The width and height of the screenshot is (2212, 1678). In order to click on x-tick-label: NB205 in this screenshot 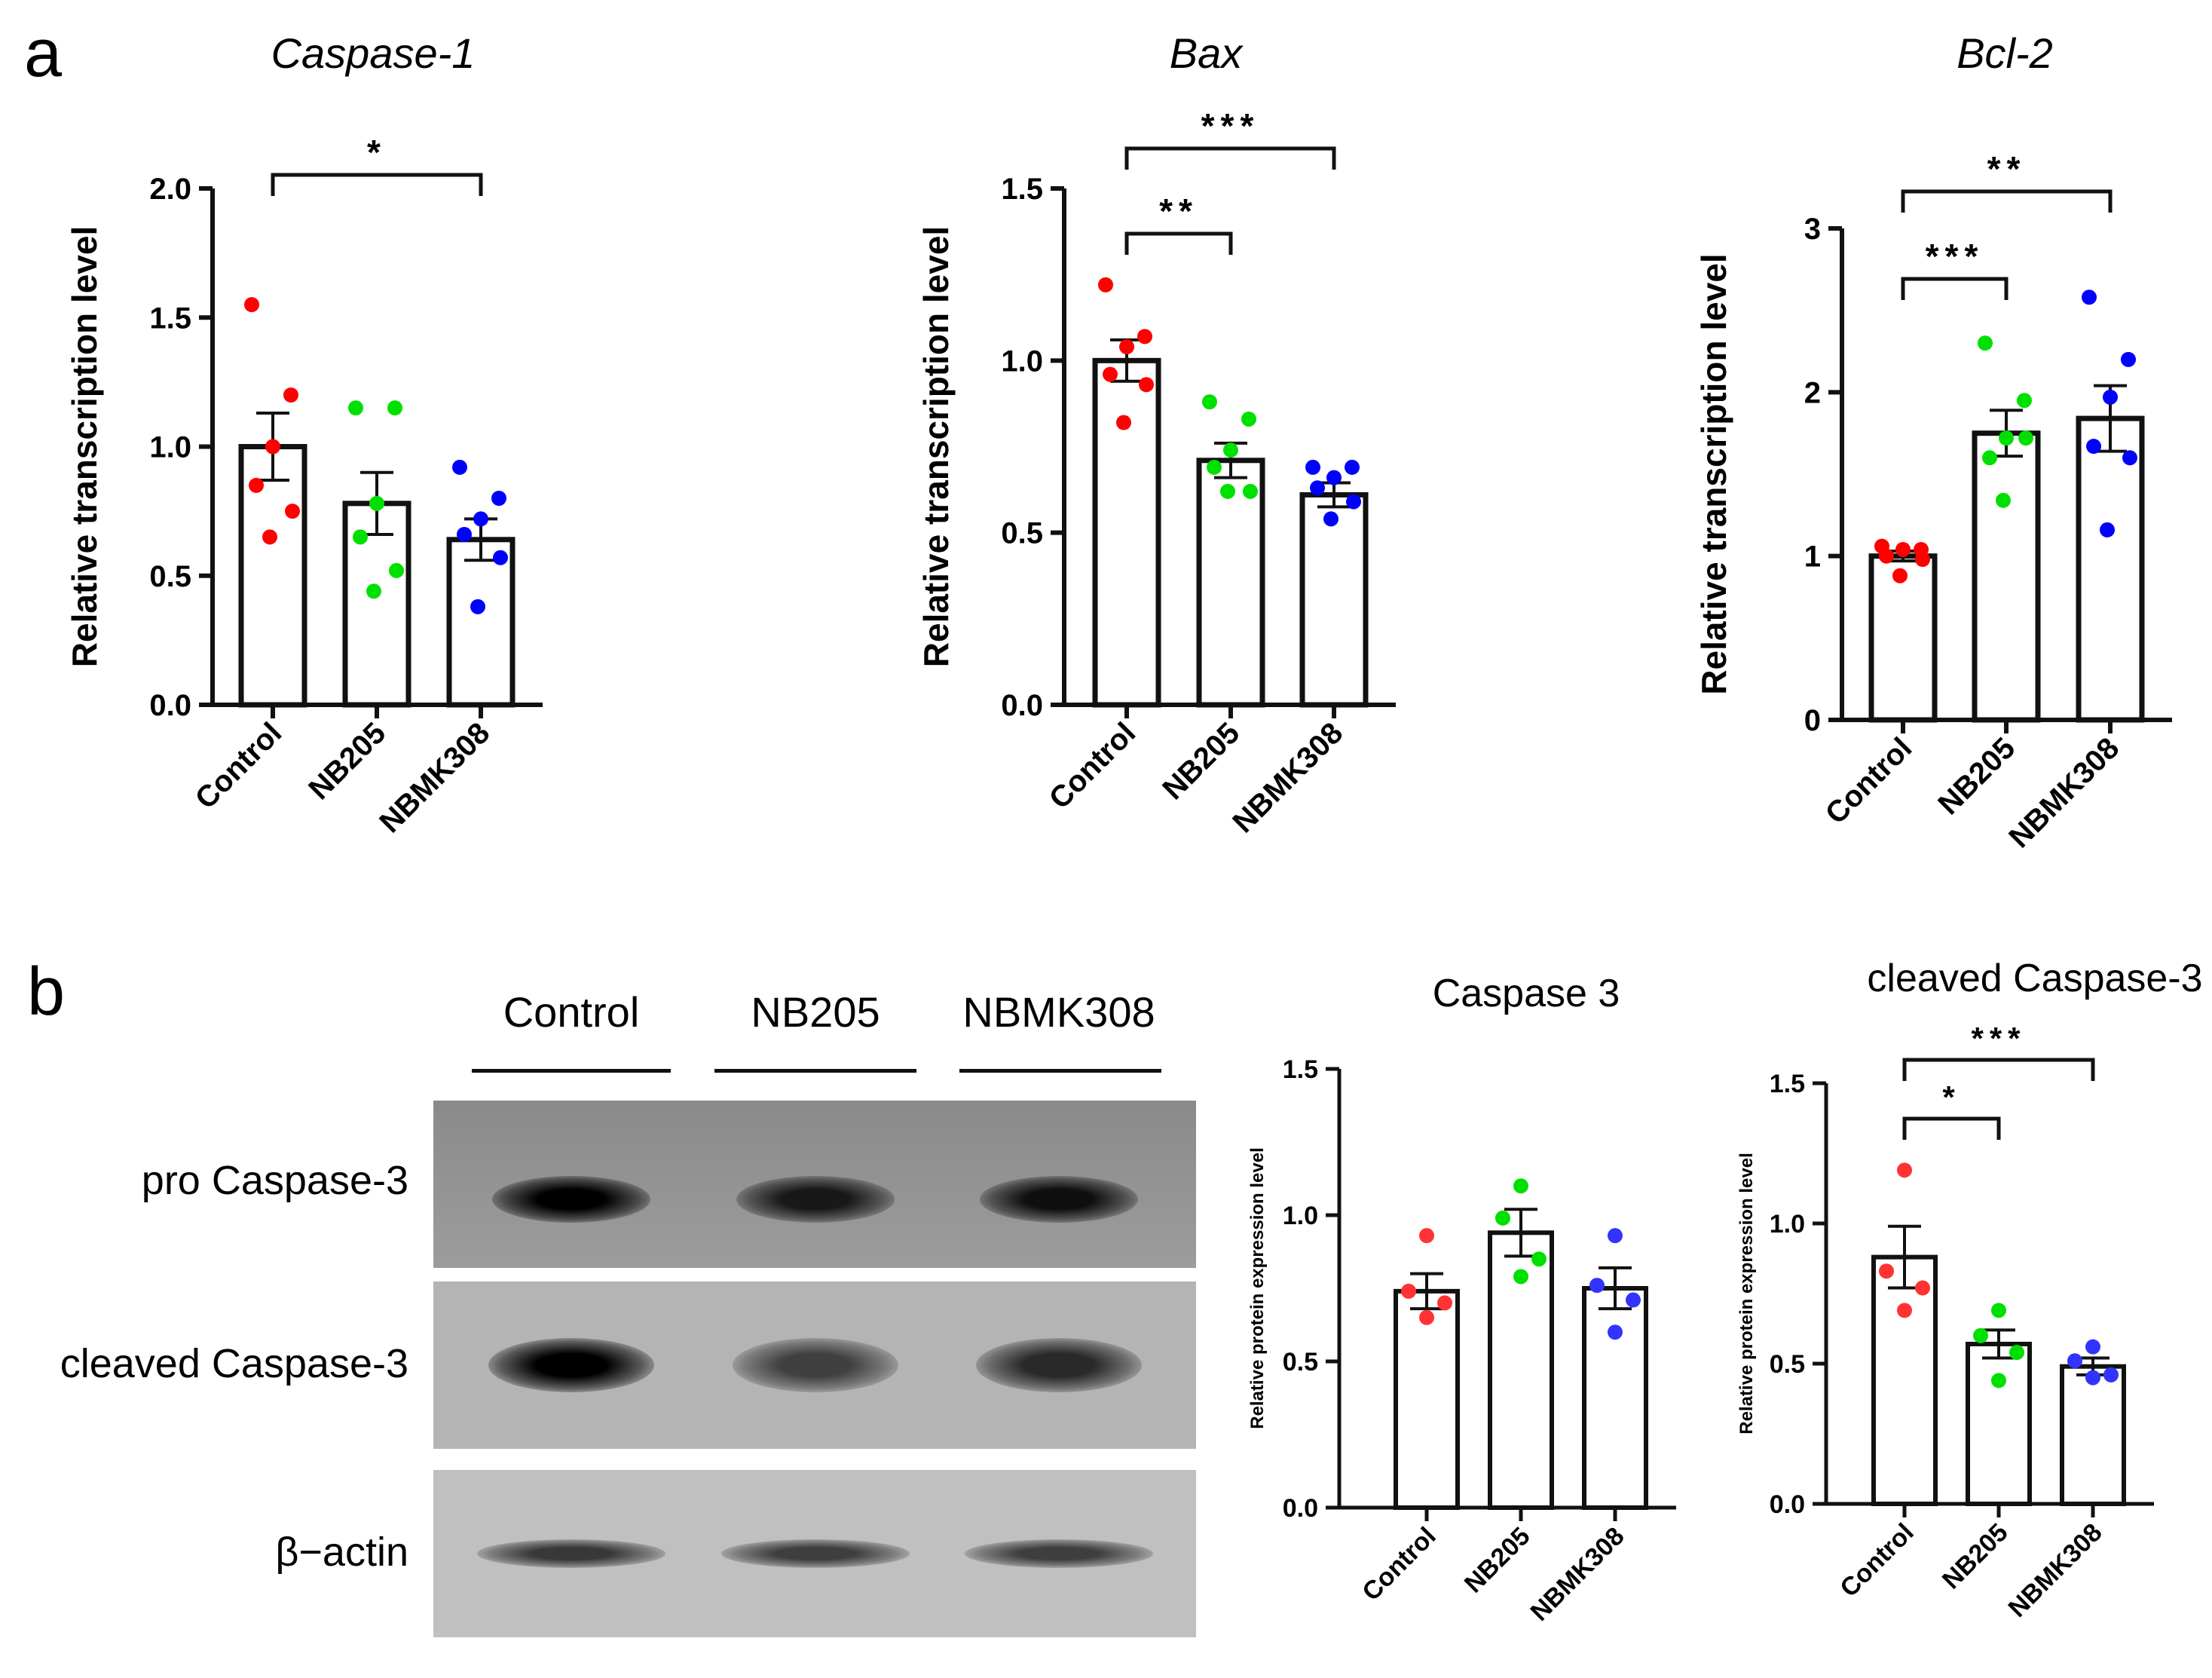, I will do `click(347, 761)`.